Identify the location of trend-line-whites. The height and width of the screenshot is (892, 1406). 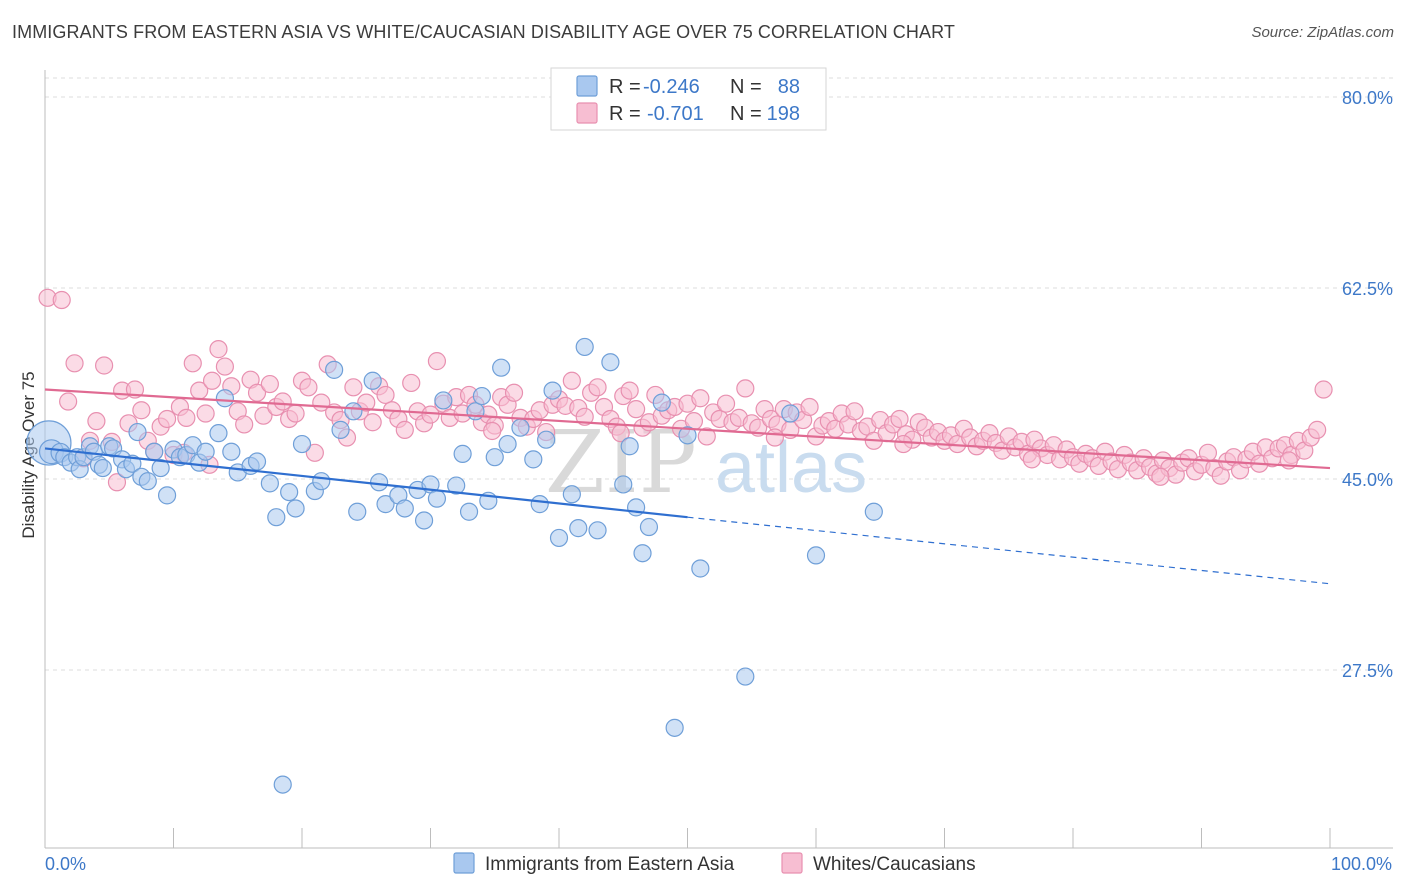
(687, 429).